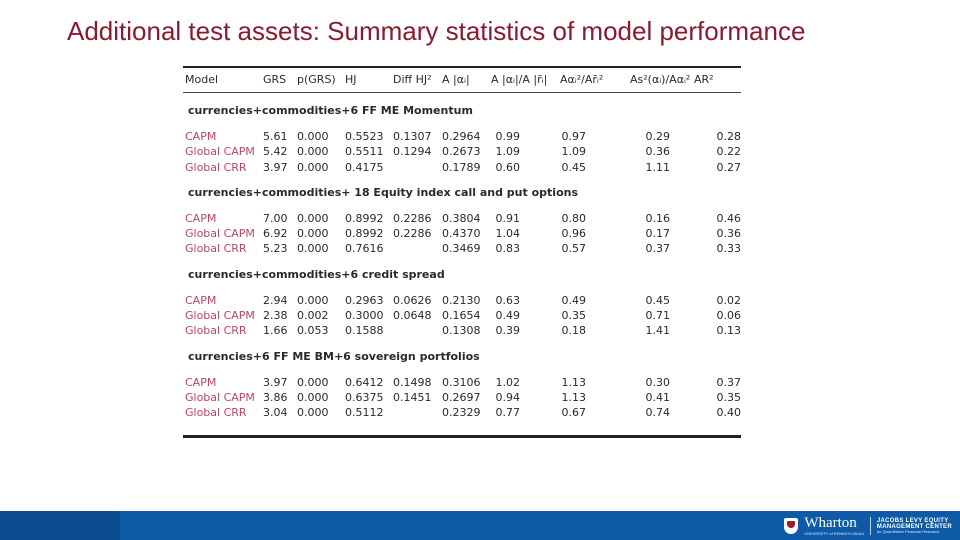 The height and width of the screenshot is (540, 960). I want to click on cell-grs: 5.42, so click(275, 152).